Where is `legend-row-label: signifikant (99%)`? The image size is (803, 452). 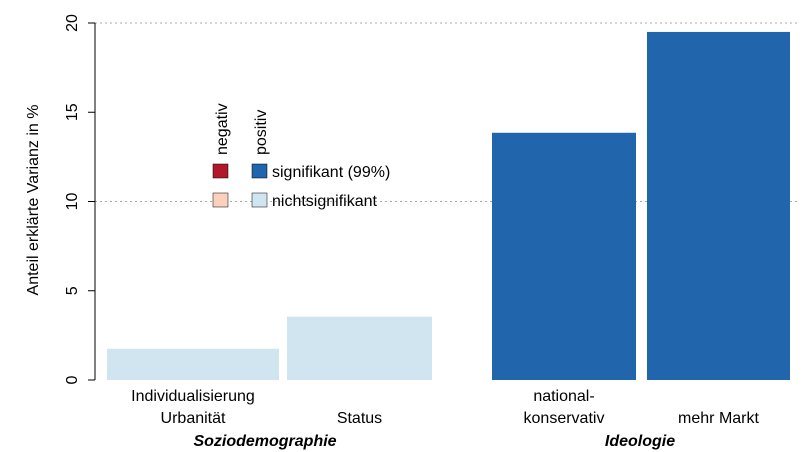 legend-row-label: signifikant (99%) is located at coordinates (331, 172).